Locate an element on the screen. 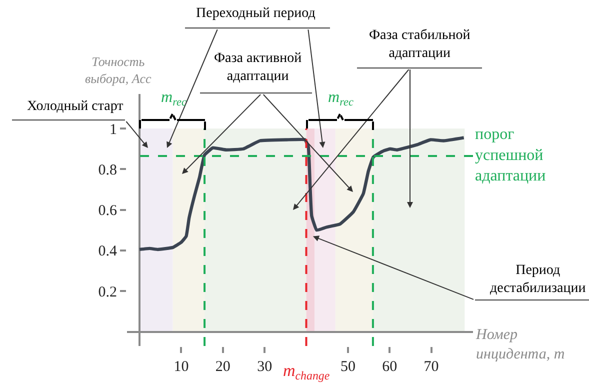 Image resolution: width=589 pixels, height=386 pixels. x-tick-label: 50 is located at coordinates (348, 367).